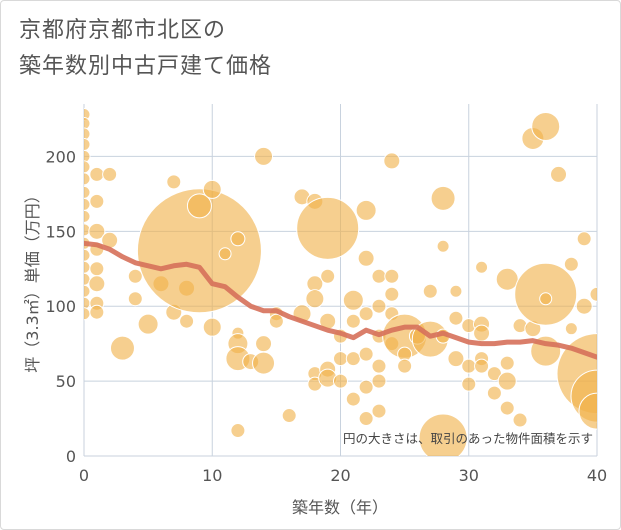 The width and height of the screenshot is (621, 530). What do you see at coordinates (340, 475) in the screenshot?
I see `x-tick-label: 20` at bounding box center [340, 475].